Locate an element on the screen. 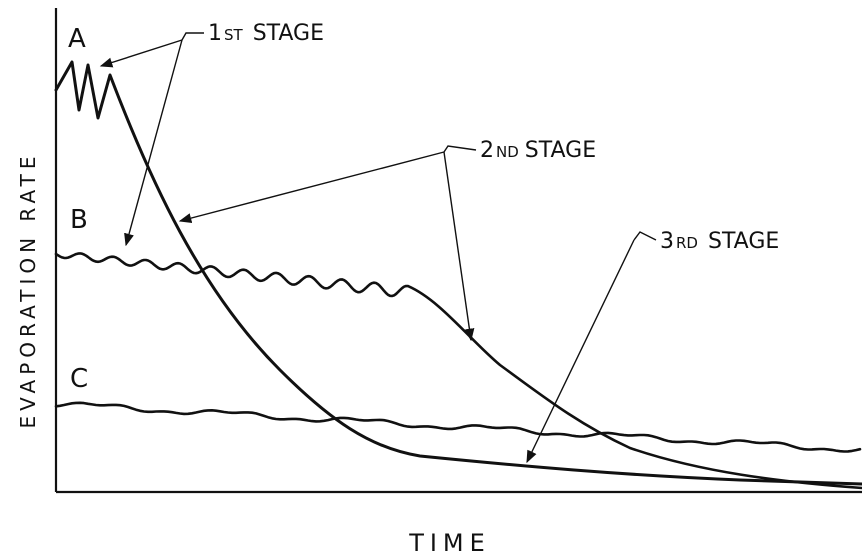 The image size is (862, 554). second-stage-arrow-to-a is located at coordinates (311, 187).